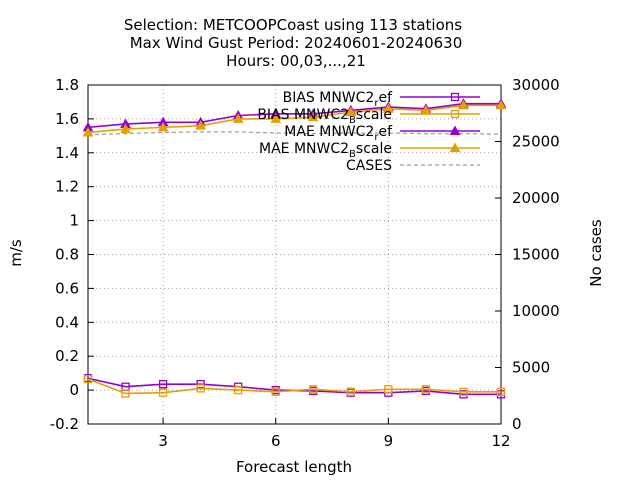  I want to click on y2-tick-label: 10000, so click(536, 311).